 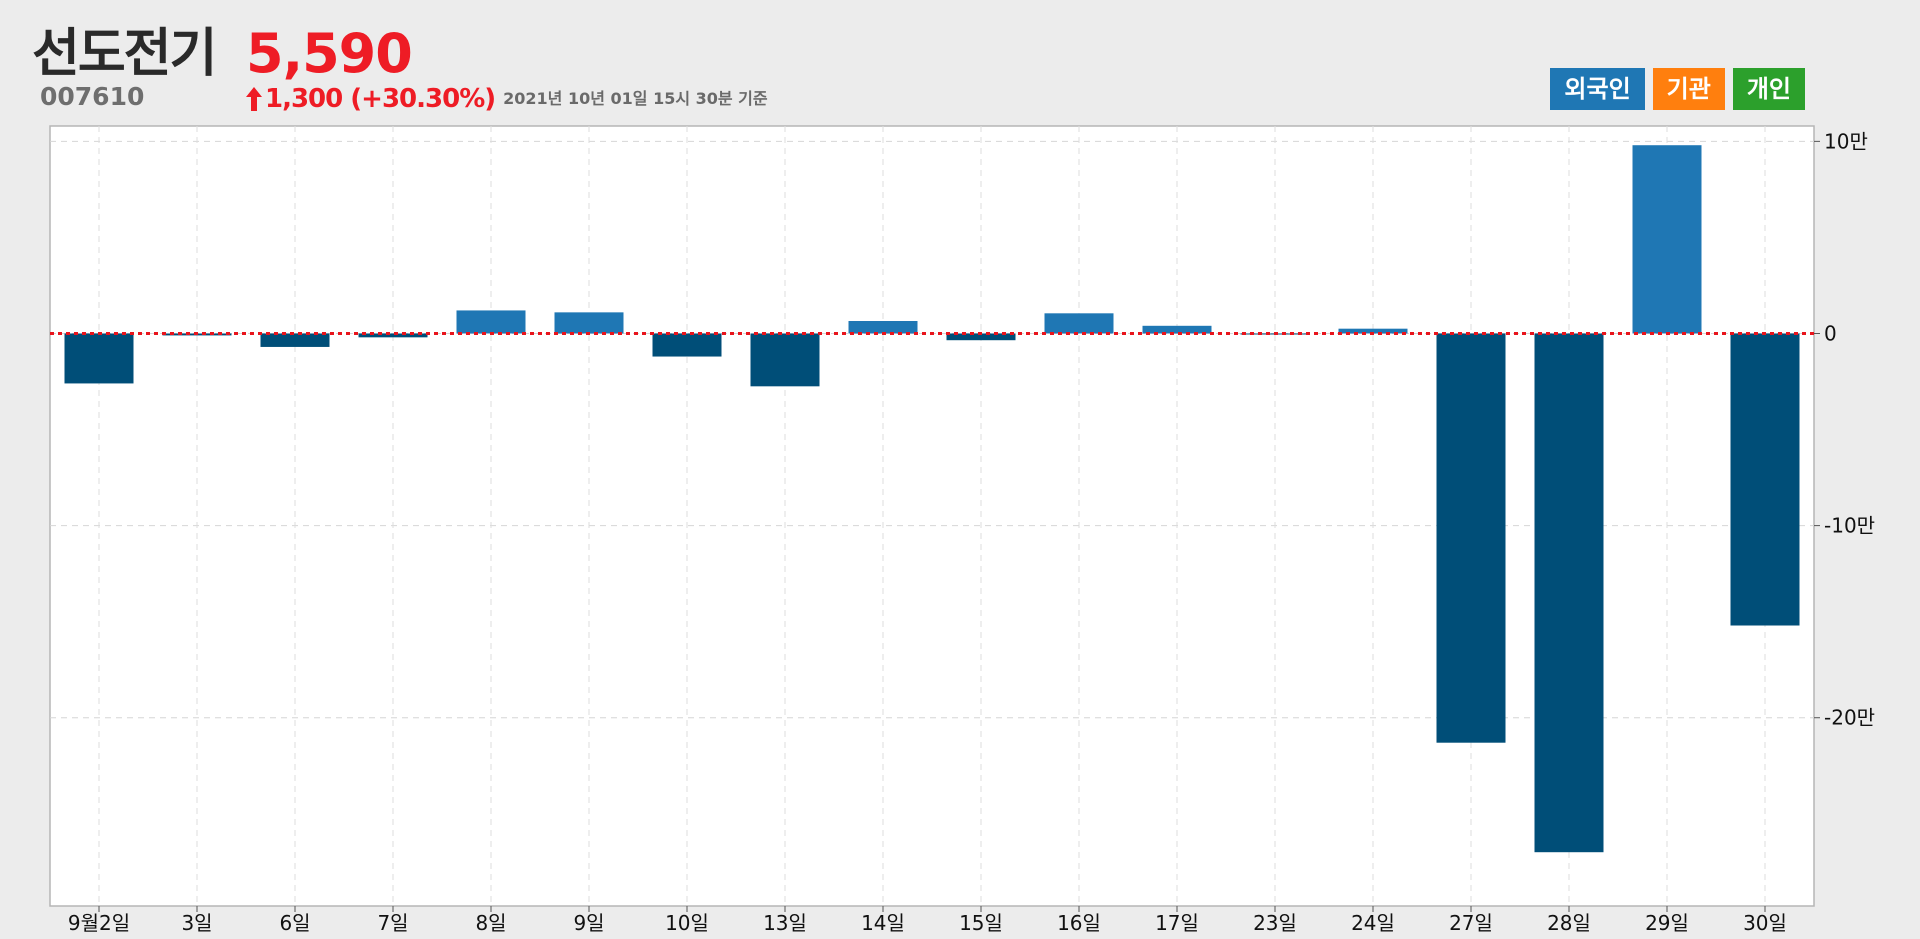 I want to click on x-tick-label: 30일, so click(x=1765, y=923).